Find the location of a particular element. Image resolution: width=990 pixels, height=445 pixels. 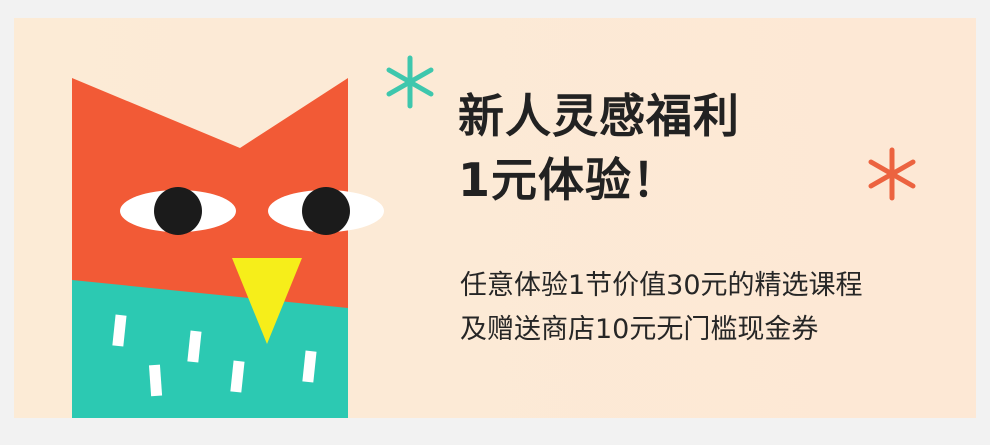

description-line-1: 任意体验1节价值30元的精选课程 is located at coordinates (661, 285).